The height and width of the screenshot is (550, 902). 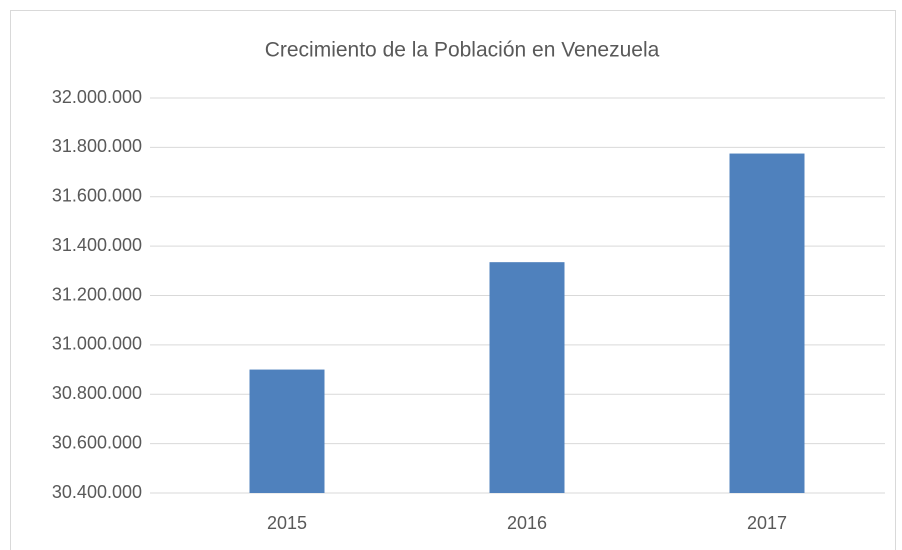 What do you see at coordinates (287, 523) in the screenshot?
I see `x-tick-label: 2015` at bounding box center [287, 523].